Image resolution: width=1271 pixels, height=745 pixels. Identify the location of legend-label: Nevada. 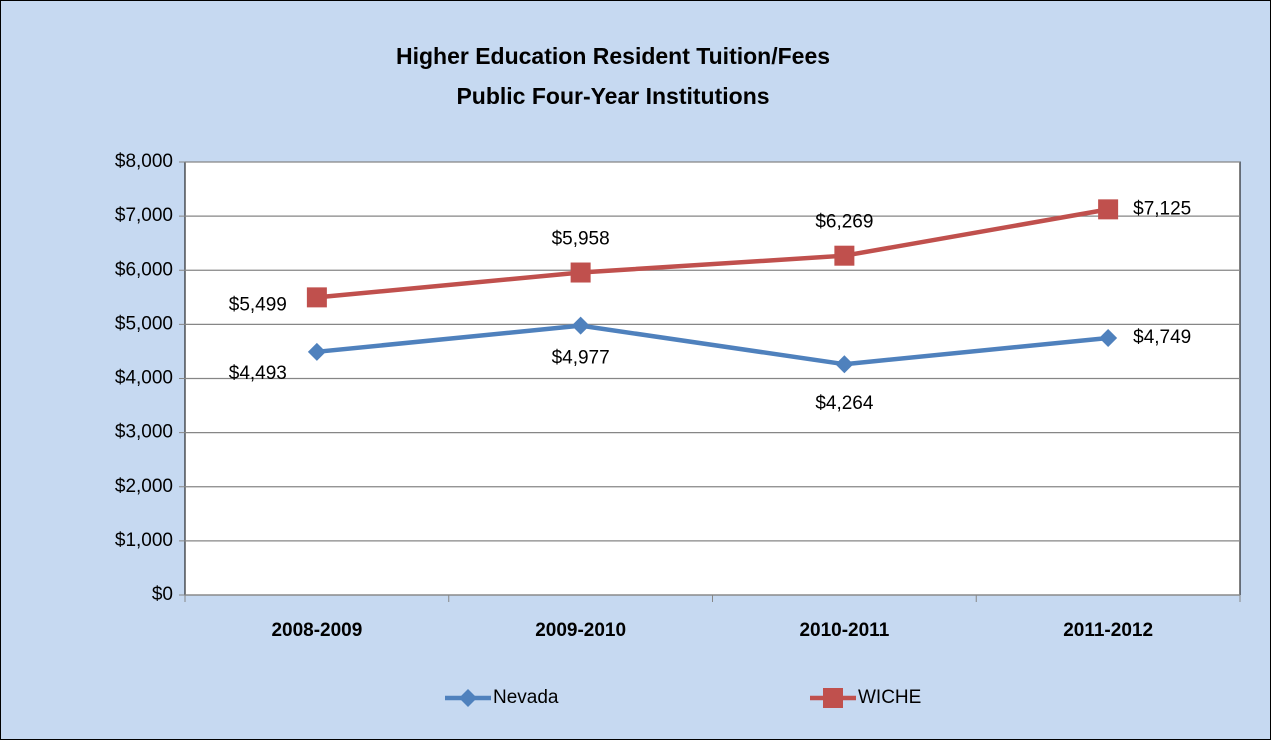
(526, 697).